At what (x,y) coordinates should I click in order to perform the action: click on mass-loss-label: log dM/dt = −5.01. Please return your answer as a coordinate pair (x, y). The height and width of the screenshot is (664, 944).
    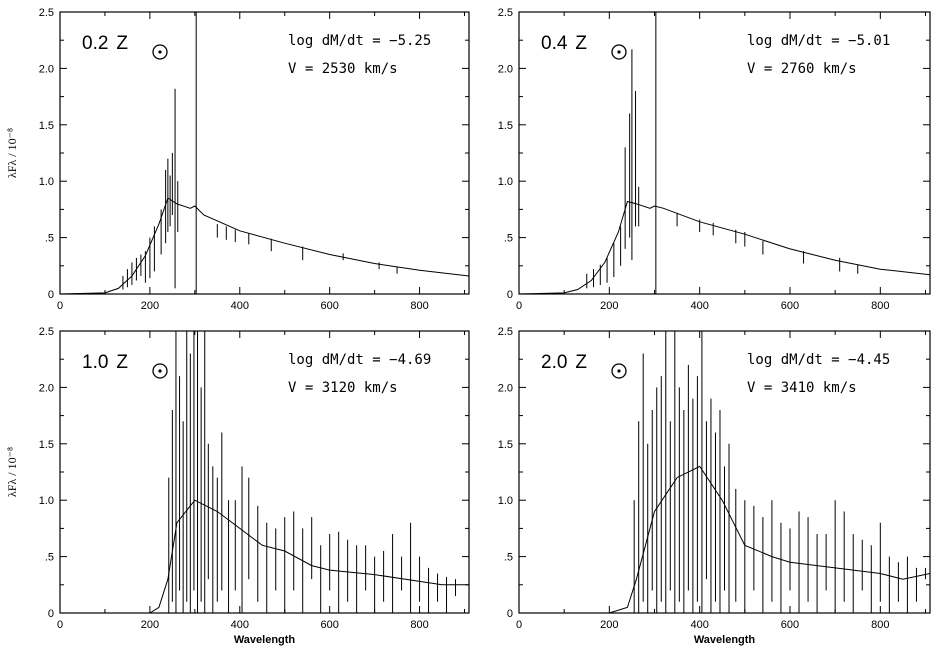
    Looking at the image, I should click on (818, 41).